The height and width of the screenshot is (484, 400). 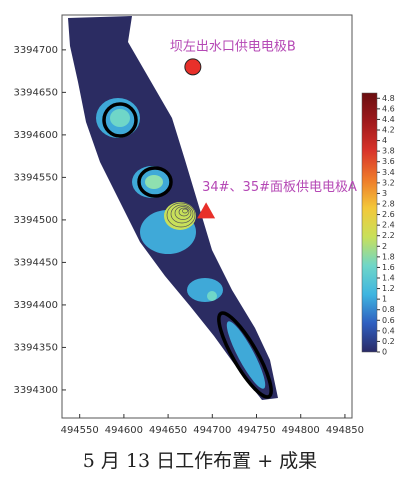 I want to click on x-tick-label: 494800, so click(x=301, y=430).